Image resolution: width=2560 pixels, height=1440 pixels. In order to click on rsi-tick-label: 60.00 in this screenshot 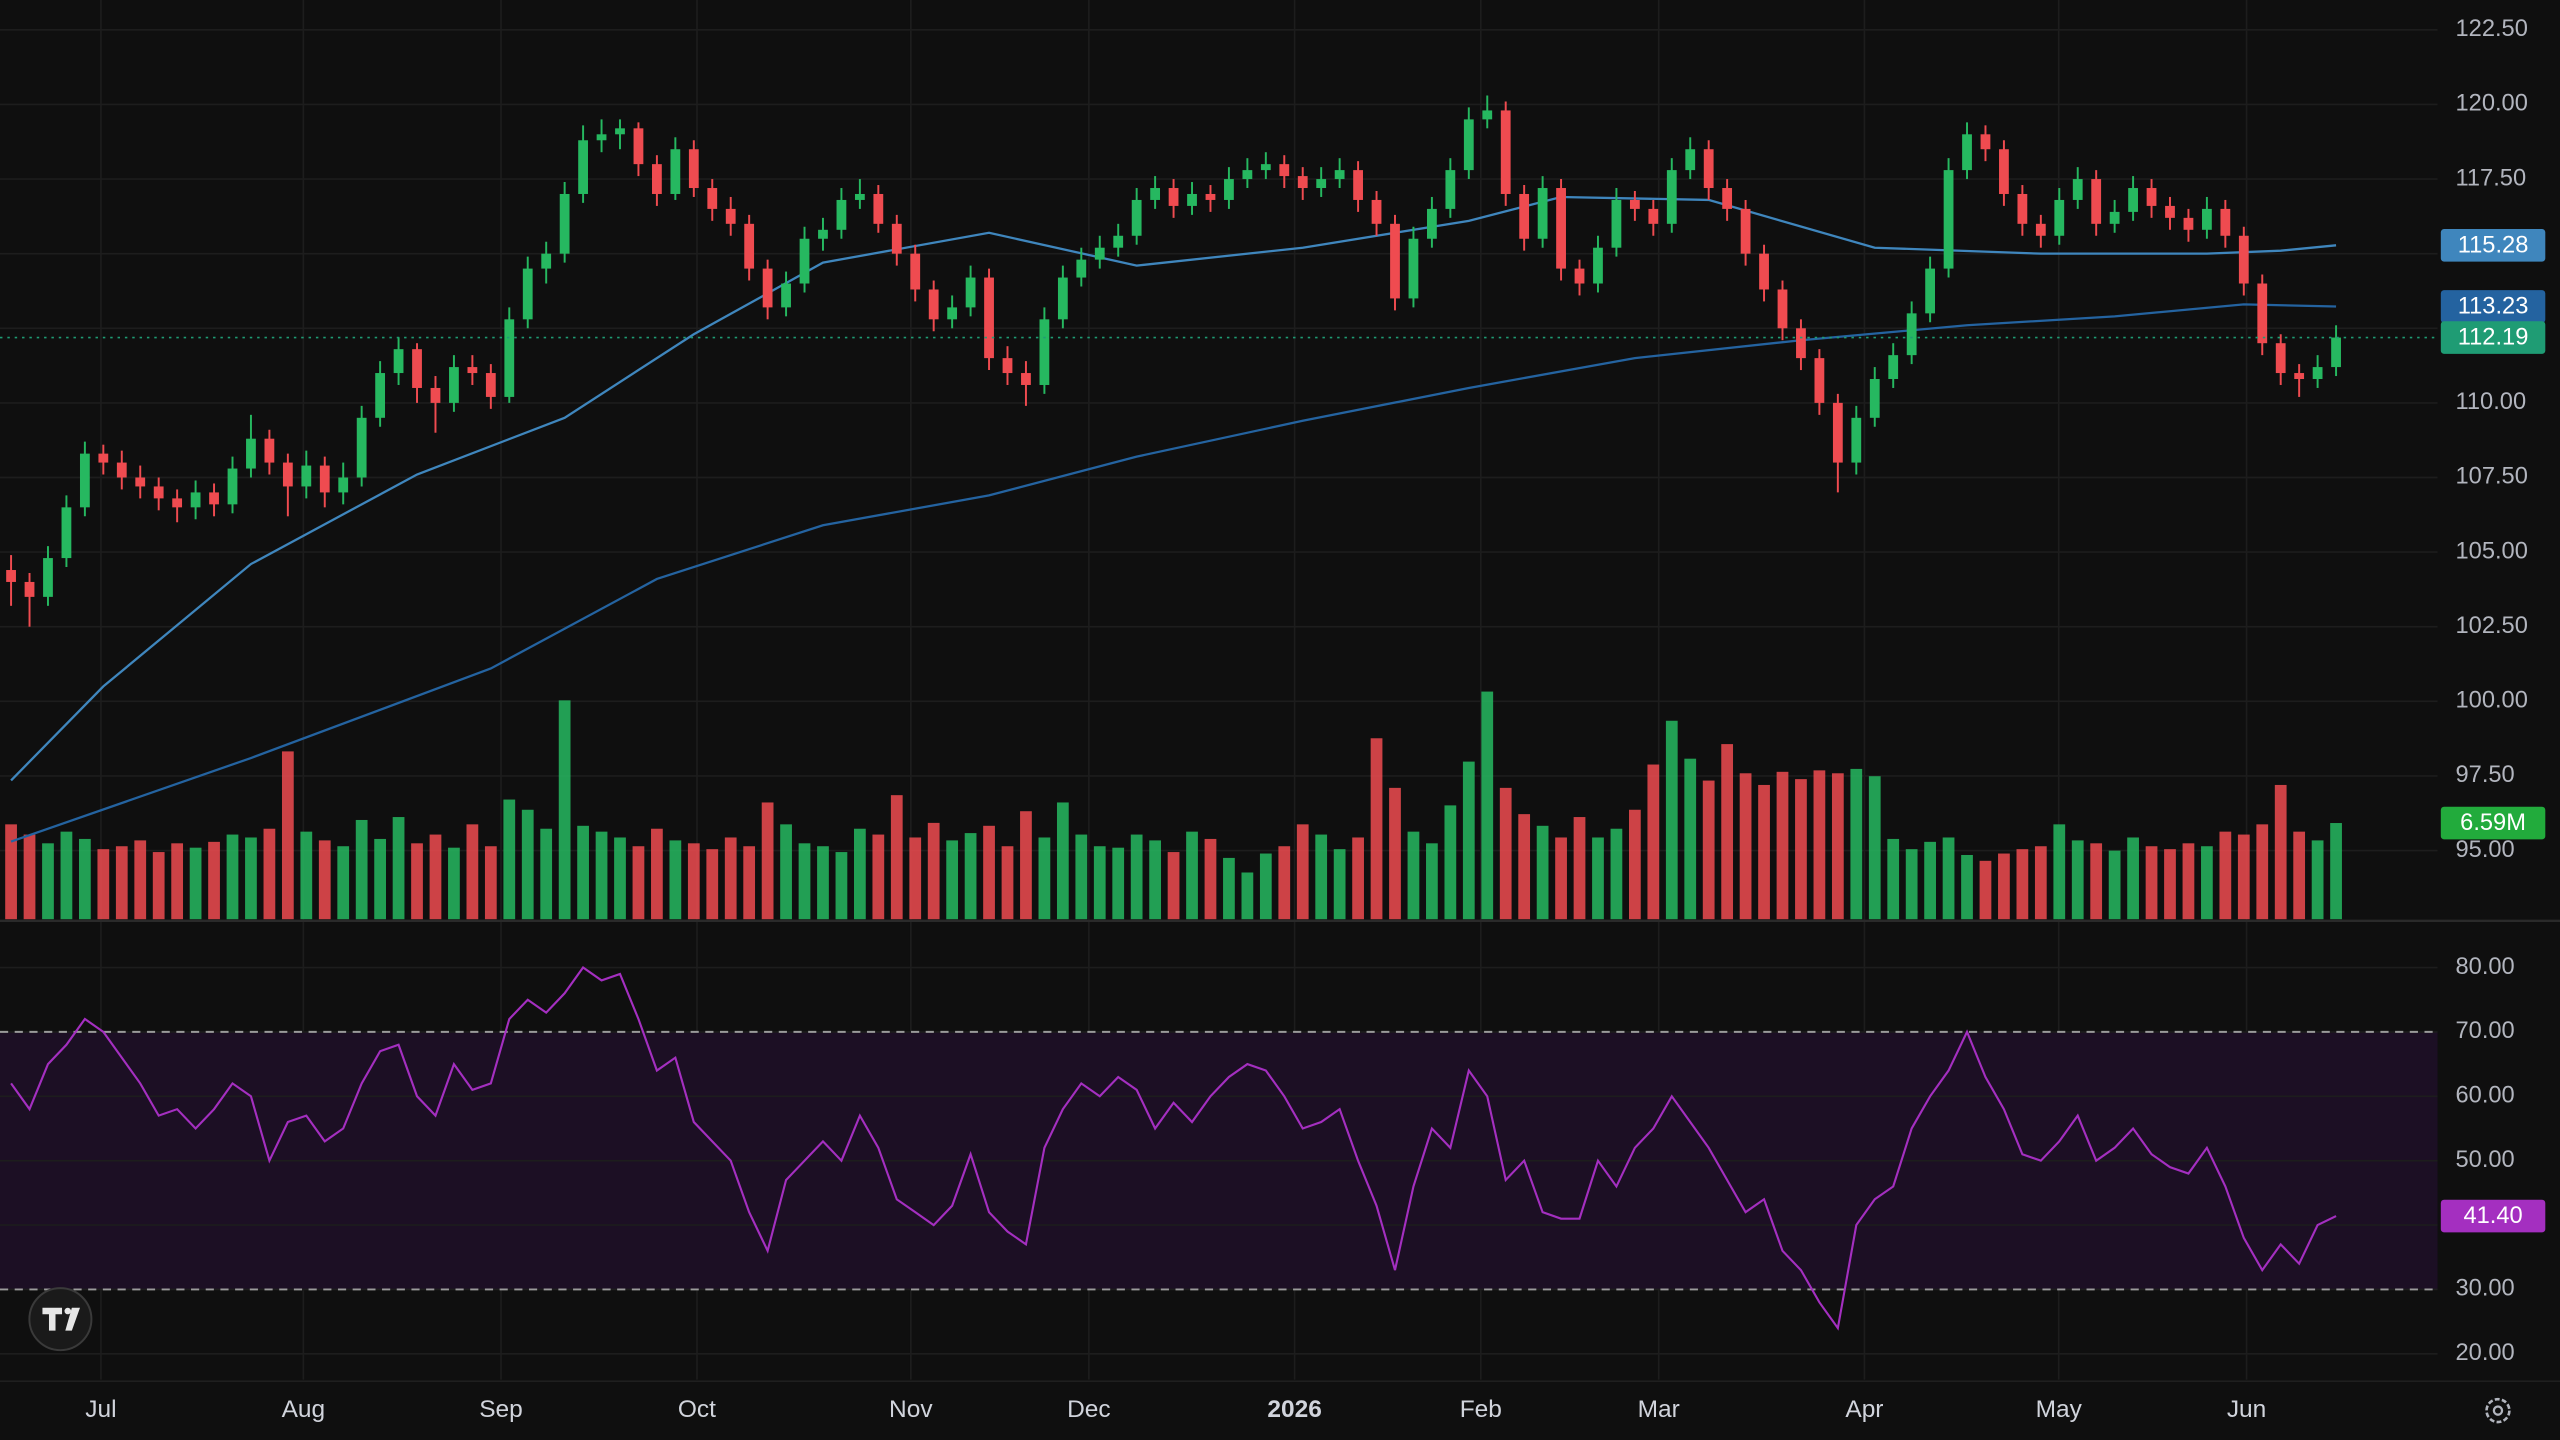, I will do `click(2485, 1096)`.